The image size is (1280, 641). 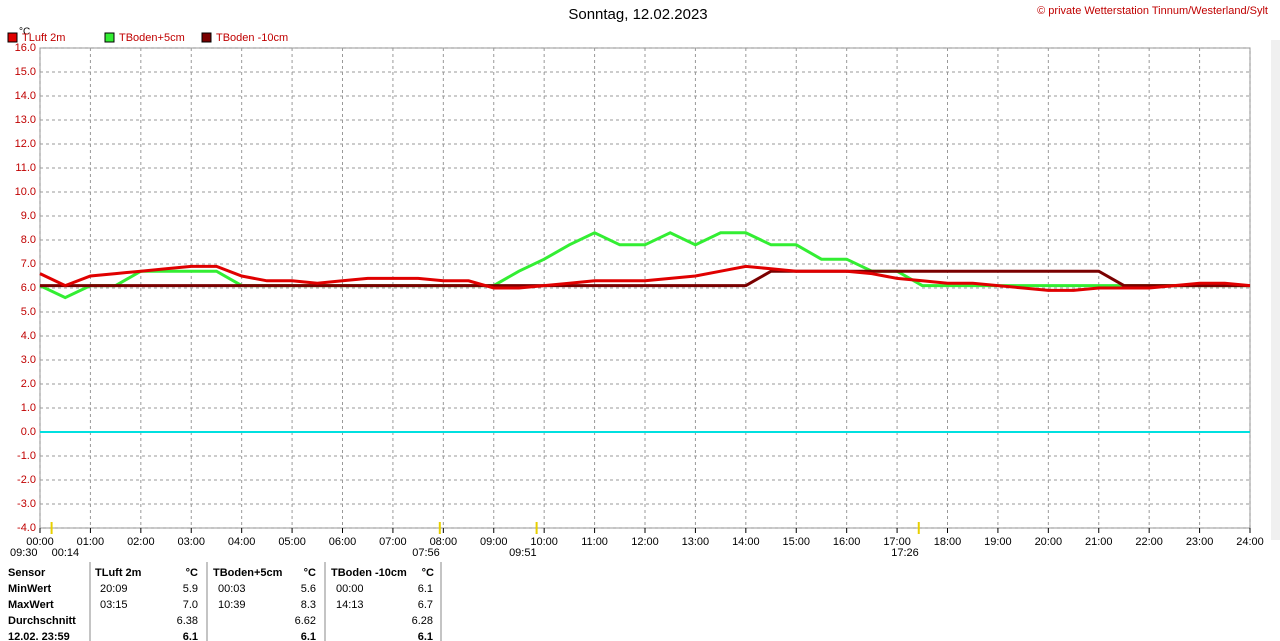 I want to click on y-tick-label: -2.0, so click(x=26, y=480).